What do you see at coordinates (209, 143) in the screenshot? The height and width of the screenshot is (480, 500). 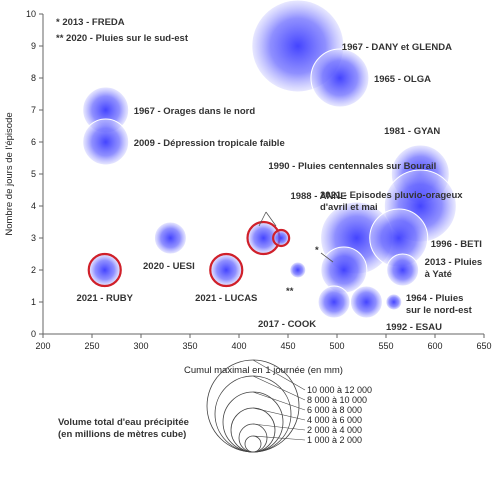 I see `bubble-label-0: 2009 - Dépression tropicale faible` at bounding box center [209, 143].